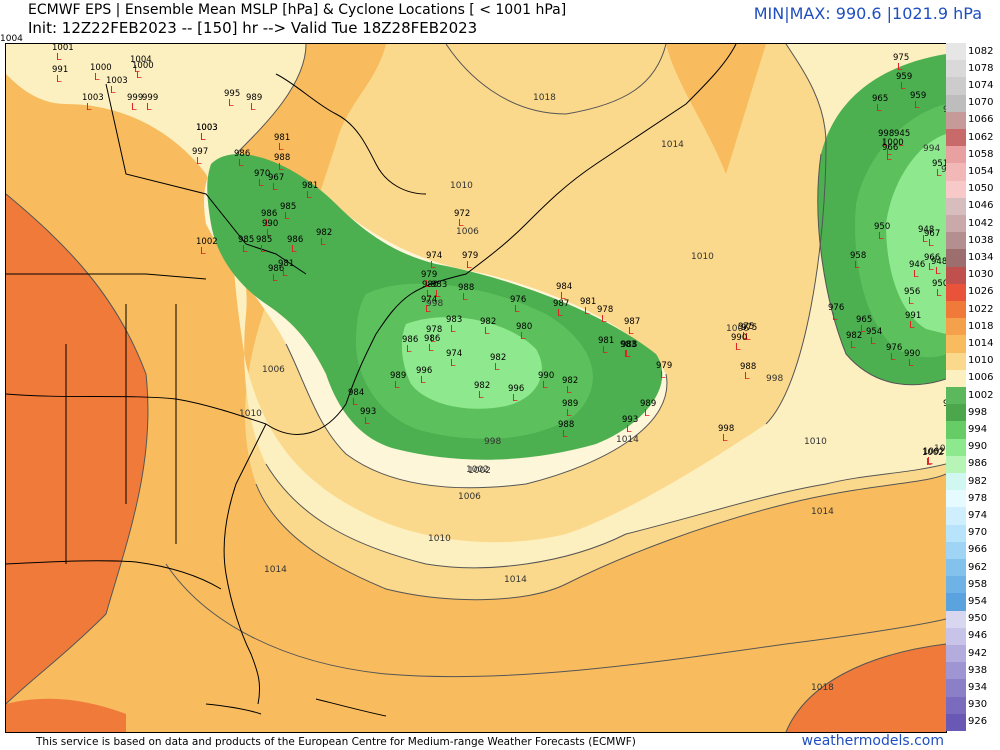  Describe the element at coordinates (454, 354) in the screenshot. I see `cyclone-pressure-label: 974` at that location.